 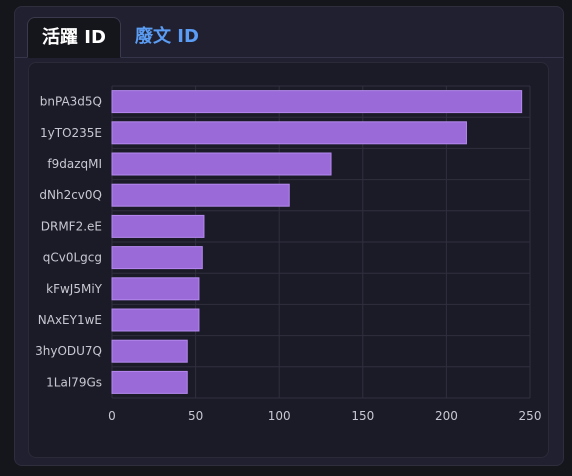 I want to click on category-label: 3hyODU7Q, so click(x=68, y=351).